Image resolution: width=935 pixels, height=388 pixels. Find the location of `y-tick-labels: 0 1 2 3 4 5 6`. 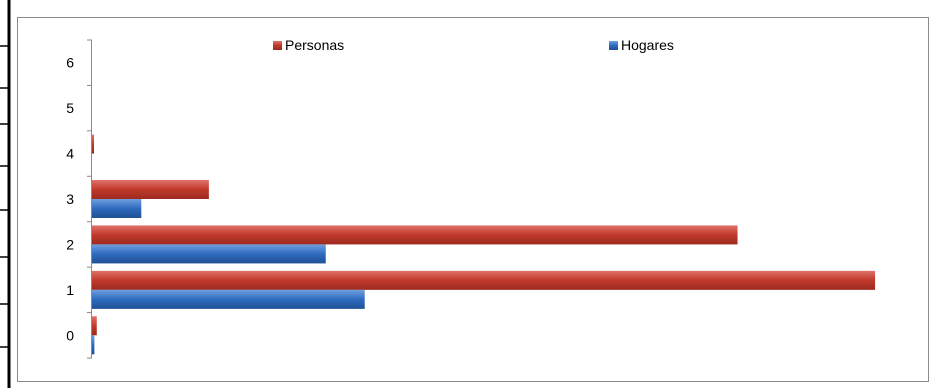

y-tick-labels: 0 1 2 3 4 5 6 is located at coordinates (70, 199).